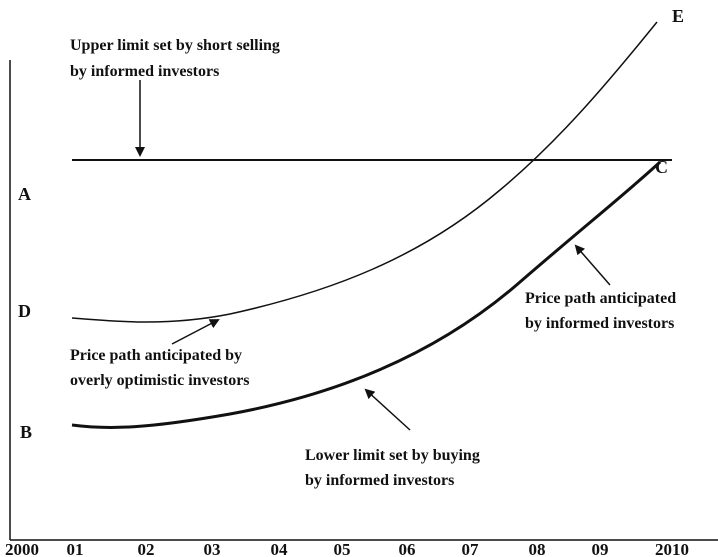 The width and height of the screenshot is (718, 557). Describe the element at coordinates (75, 548) in the screenshot. I see `x-tick-label: 01` at that location.